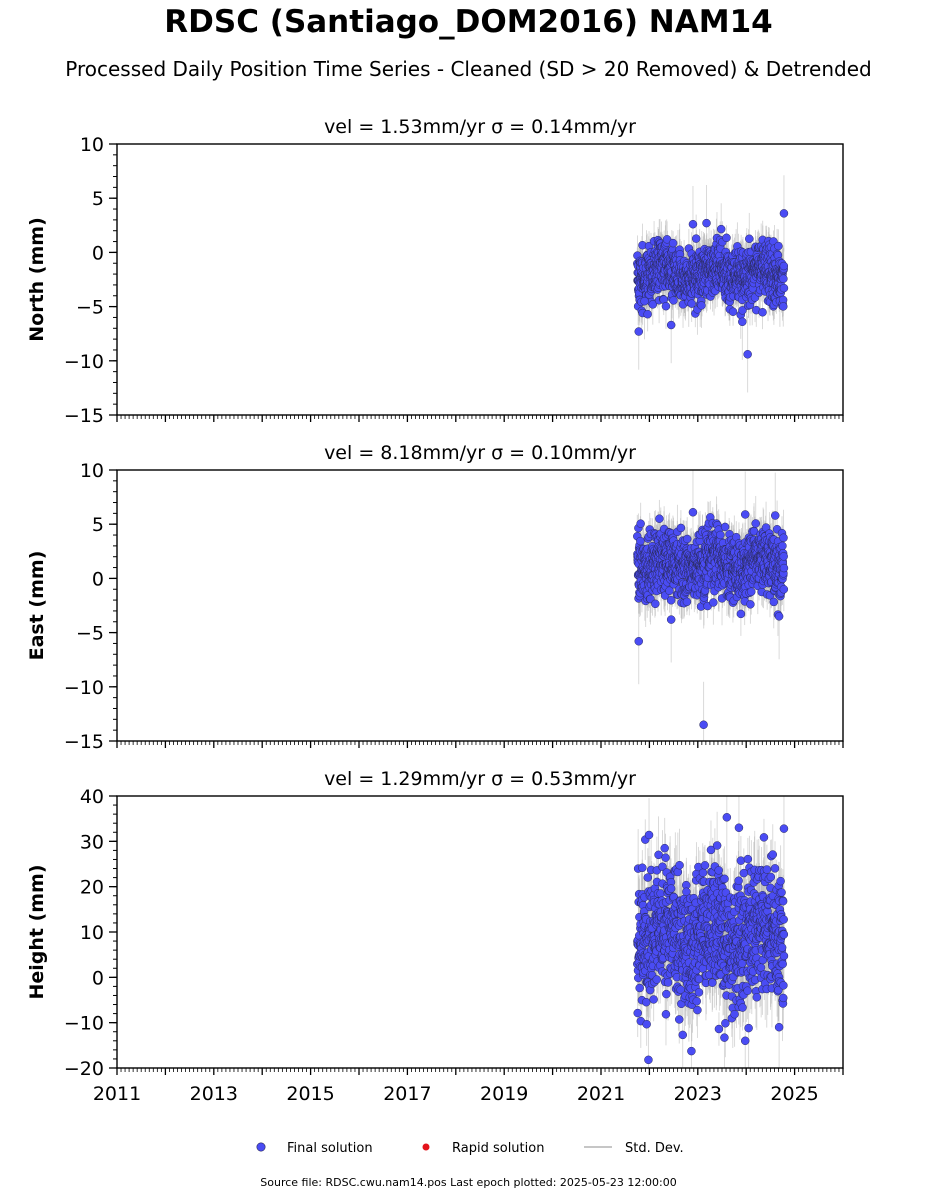 The height and width of the screenshot is (1200, 937). I want to click on ylabel-east: East (mm), so click(37, 606).